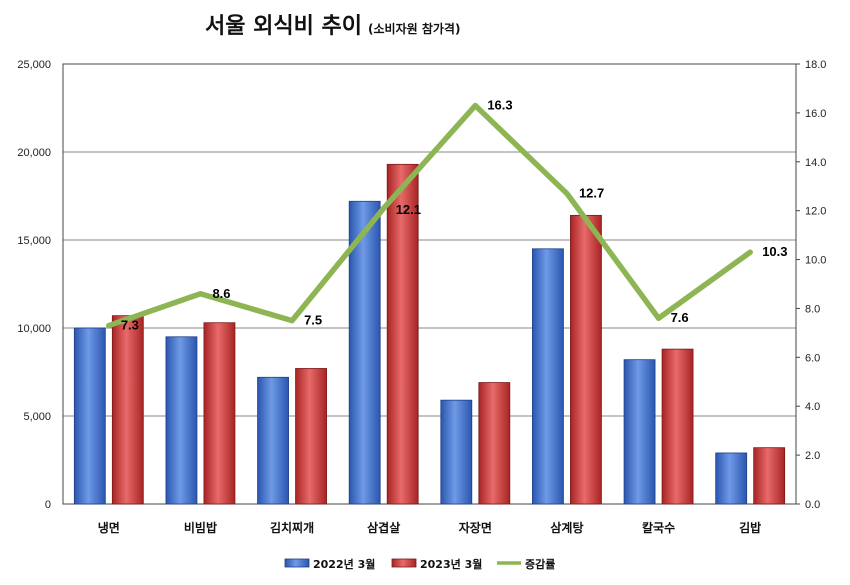  What do you see at coordinates (750, 527) in the screenshot?
I see `x-tick-label: 김밥` at bounding box center [750, 527].